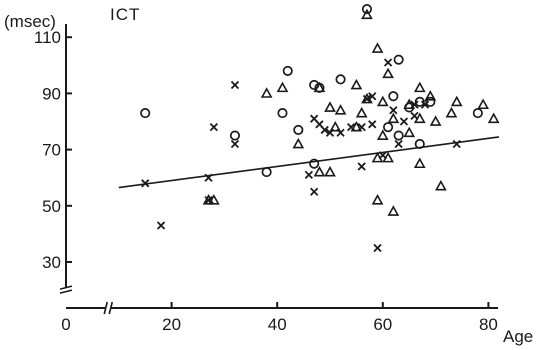 This screenshot has width=536, height=350. What do you see at coordinates (51, 206) in the screenshot?
I see `y-tick-label: 50` at bounding box center [51, 206].